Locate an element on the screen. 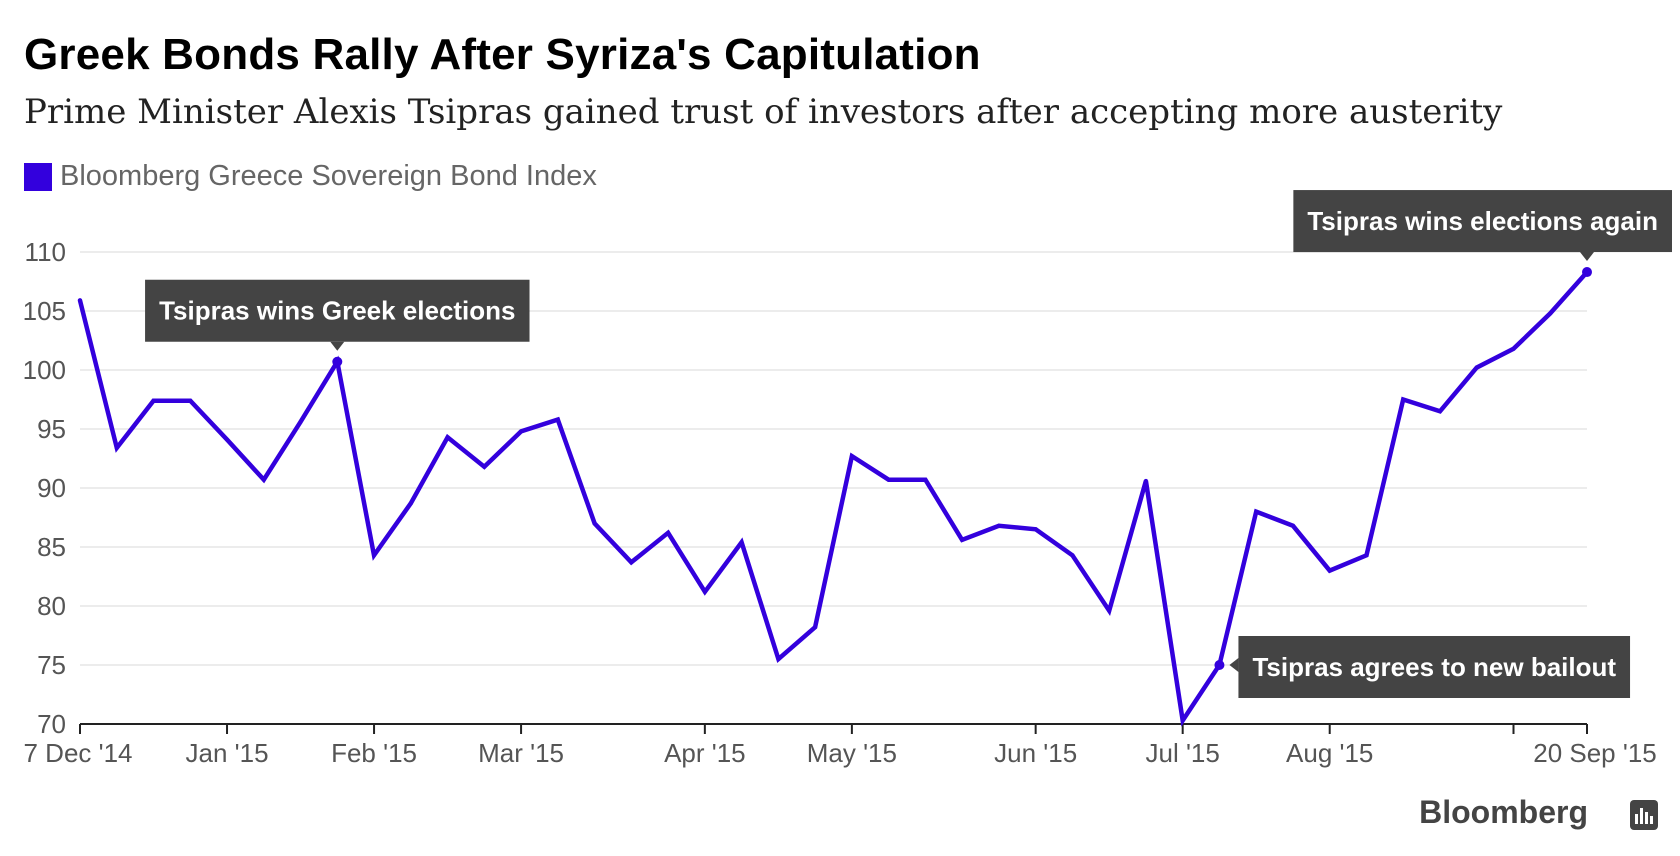  x-tick-label: 7 Dec '14 is located at coordinates (77, 753).